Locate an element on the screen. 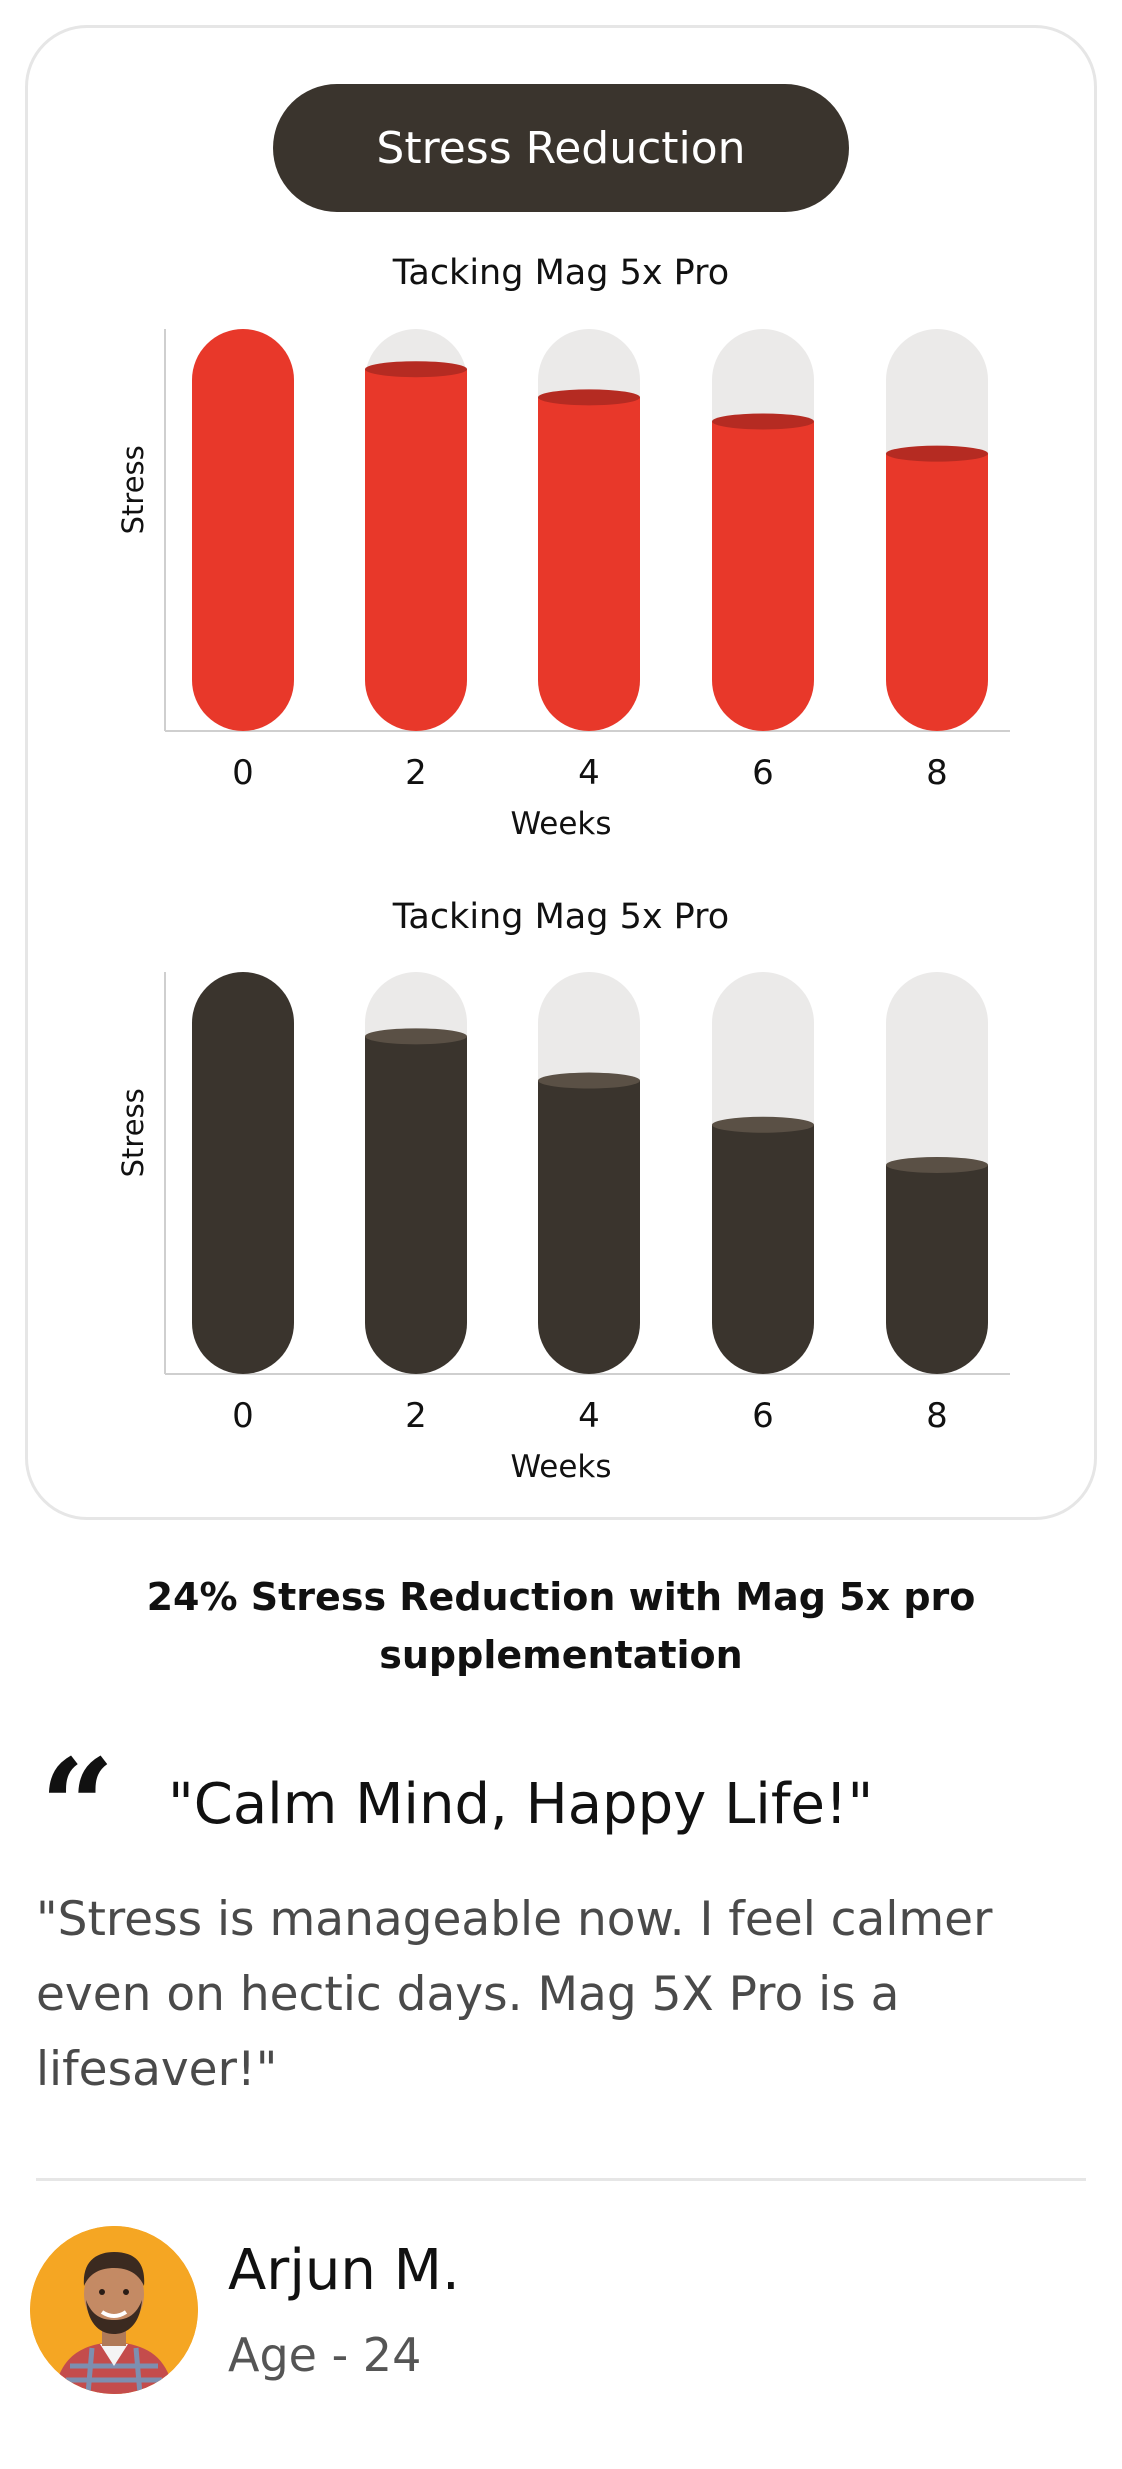  author-name: Arjun M. is located at coordinates (344, 2270).